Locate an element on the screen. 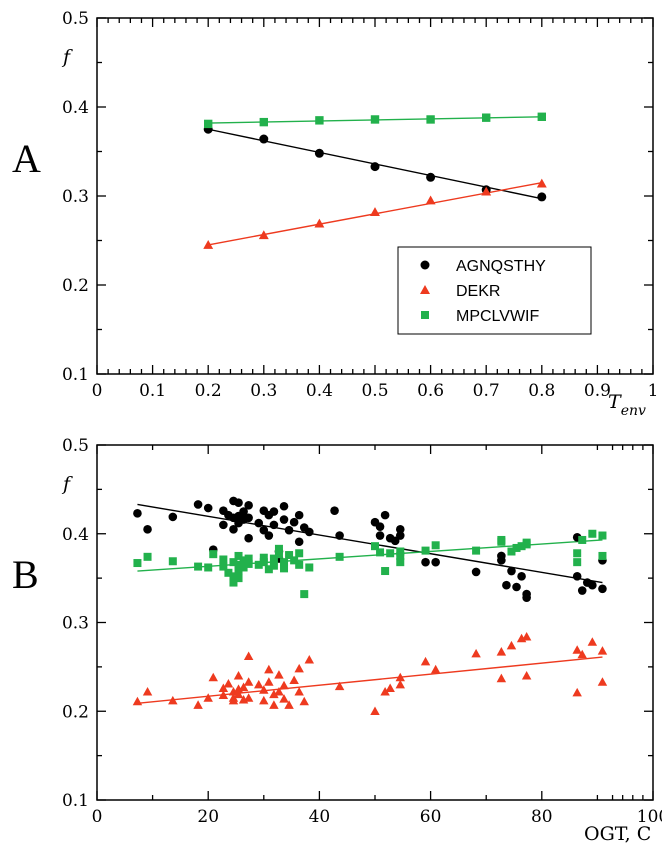  panel-b-letter: B is located at coordinates (25, 574).